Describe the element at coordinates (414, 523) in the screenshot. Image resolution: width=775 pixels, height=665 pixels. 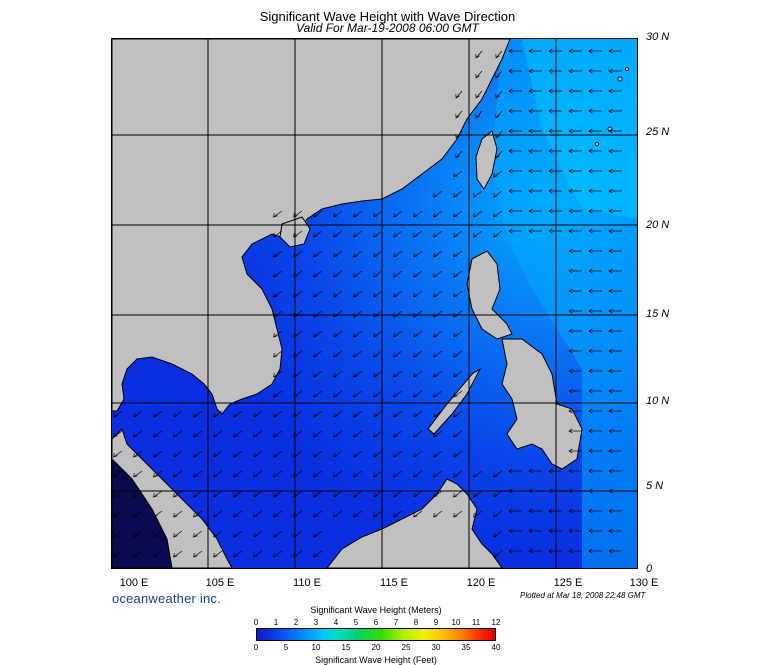
I see `borneo` at that location.